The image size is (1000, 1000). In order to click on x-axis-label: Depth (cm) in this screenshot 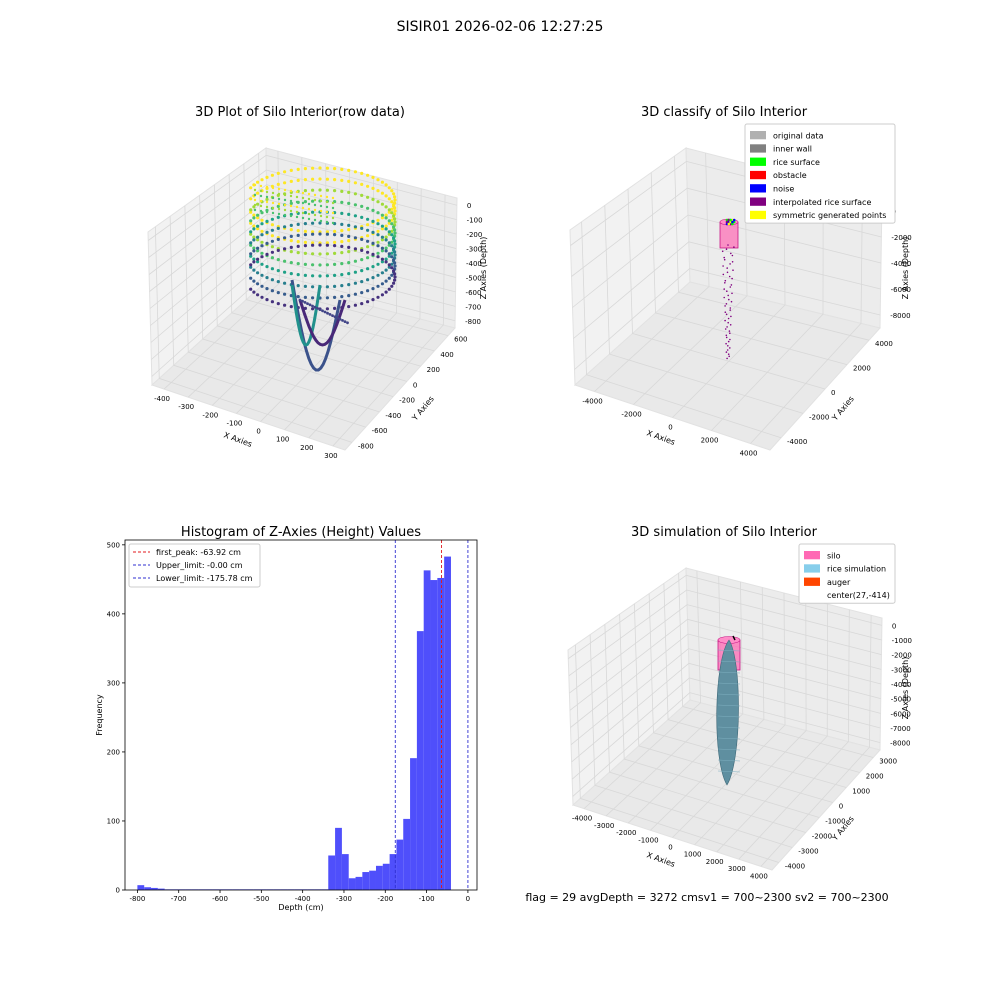, I will do `click(300, 907)`.